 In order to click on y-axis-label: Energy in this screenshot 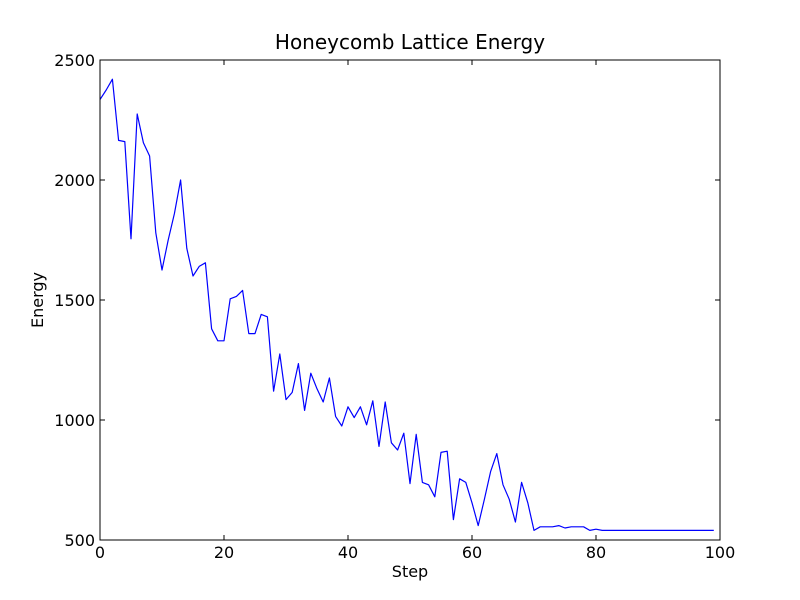, I will do `click(37, 300)`.